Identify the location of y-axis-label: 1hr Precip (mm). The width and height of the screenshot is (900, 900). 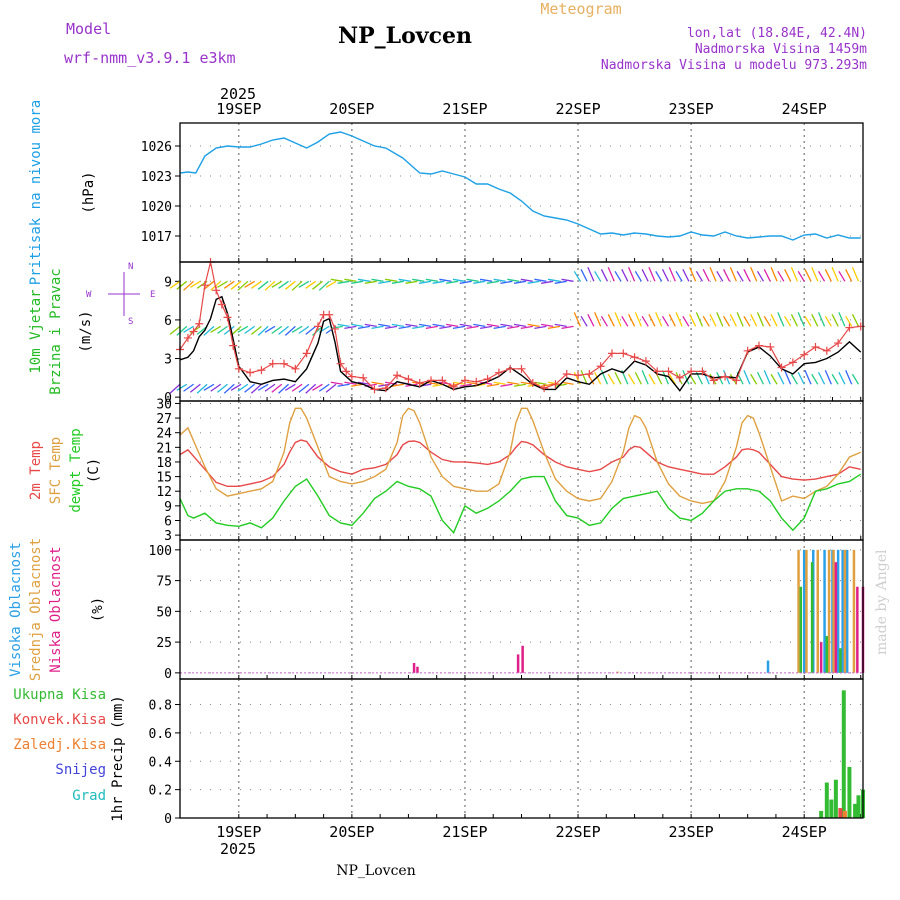
(118, 758).